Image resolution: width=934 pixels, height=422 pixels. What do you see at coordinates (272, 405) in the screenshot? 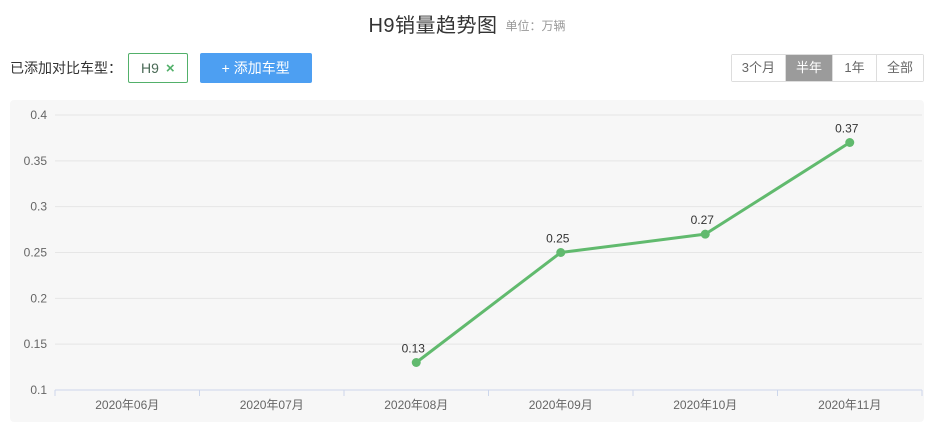
I see `x-axis-tick-label: 2020年07月` at bounding box center [272, 405].